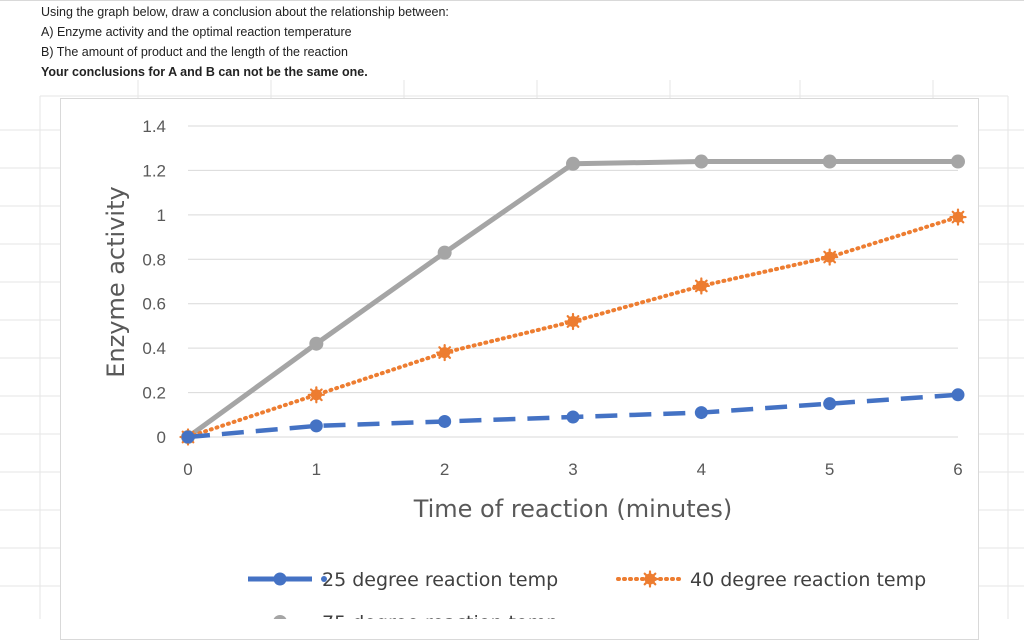  I want to click on x-axis-title: Time of reaction (minutes), so click(573, 509).